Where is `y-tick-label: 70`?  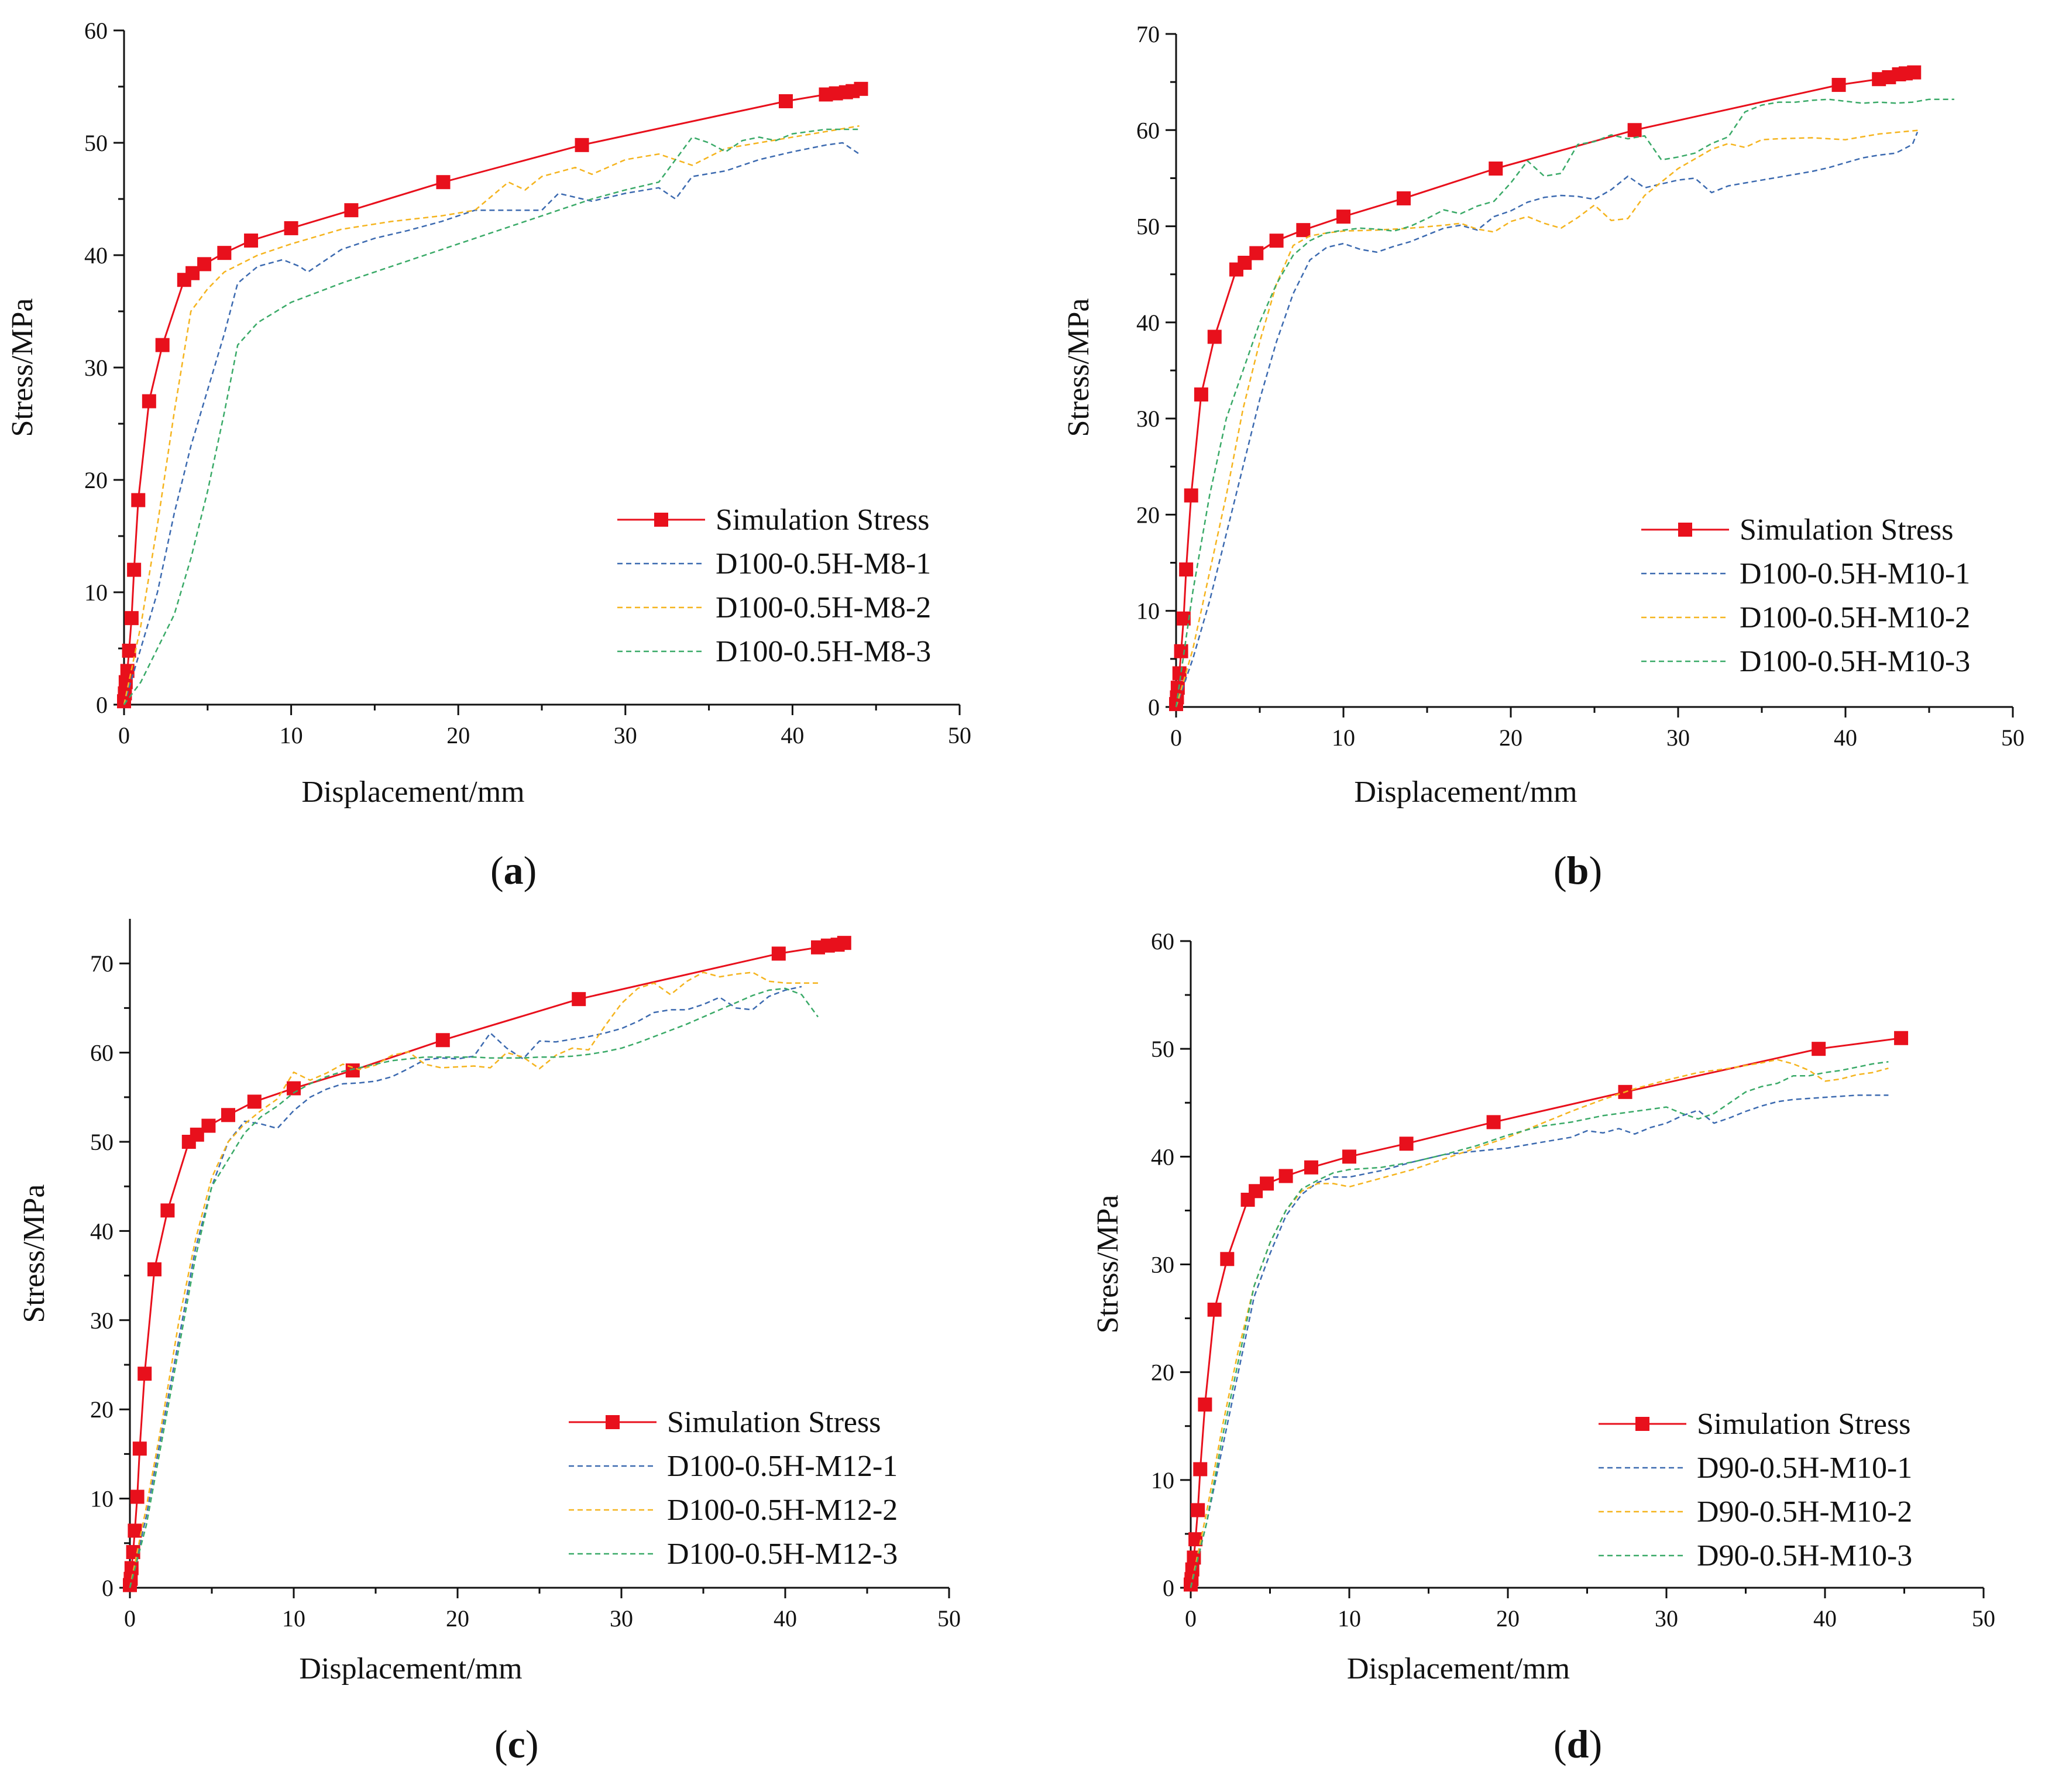
y-tick-label: 70 is located at coordinates (102, 963).